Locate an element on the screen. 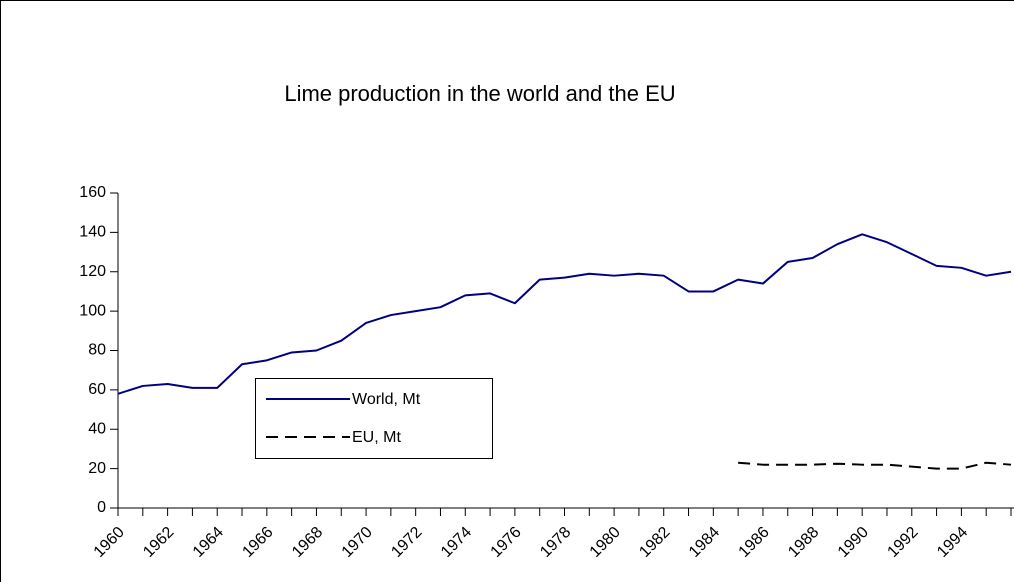 Image resolution: width=1014 pixels, height=582 pixels. legend-label: EU, Mt is located at coordinates (376, 437).